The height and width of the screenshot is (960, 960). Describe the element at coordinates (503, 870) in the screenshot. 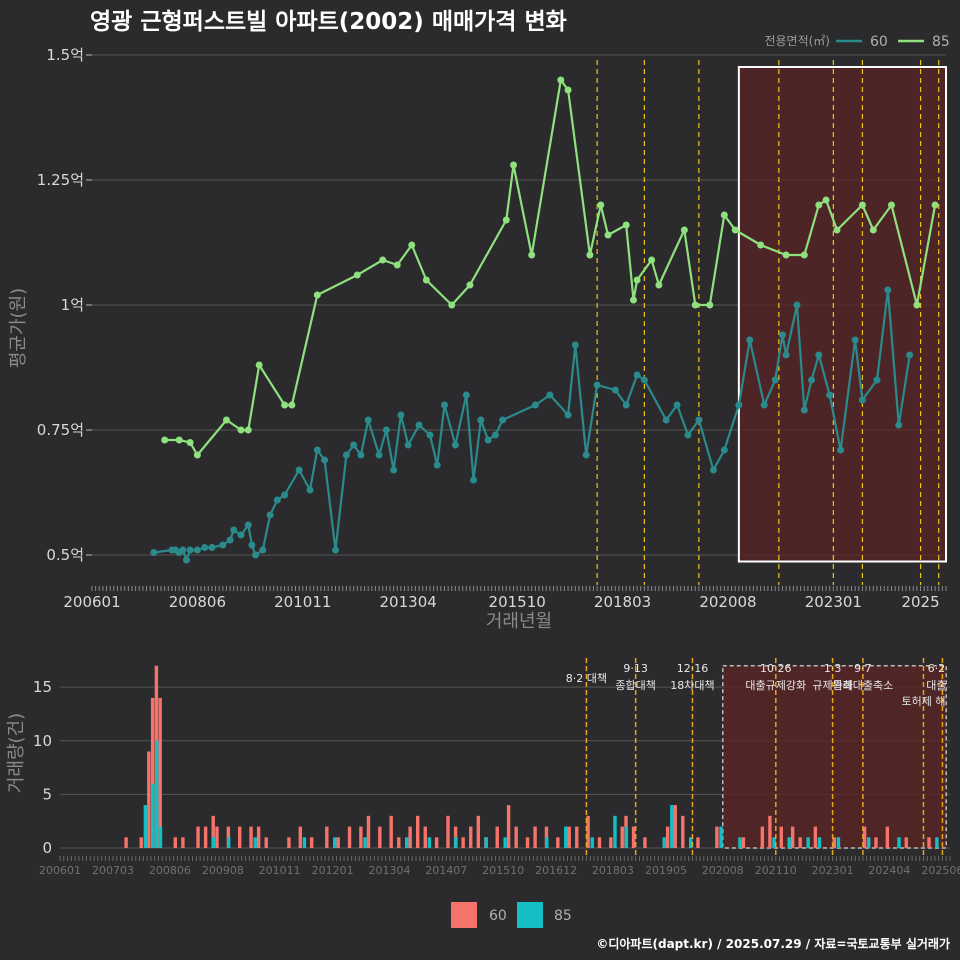

I see `volume-x-tick-label: 201510` at that location.